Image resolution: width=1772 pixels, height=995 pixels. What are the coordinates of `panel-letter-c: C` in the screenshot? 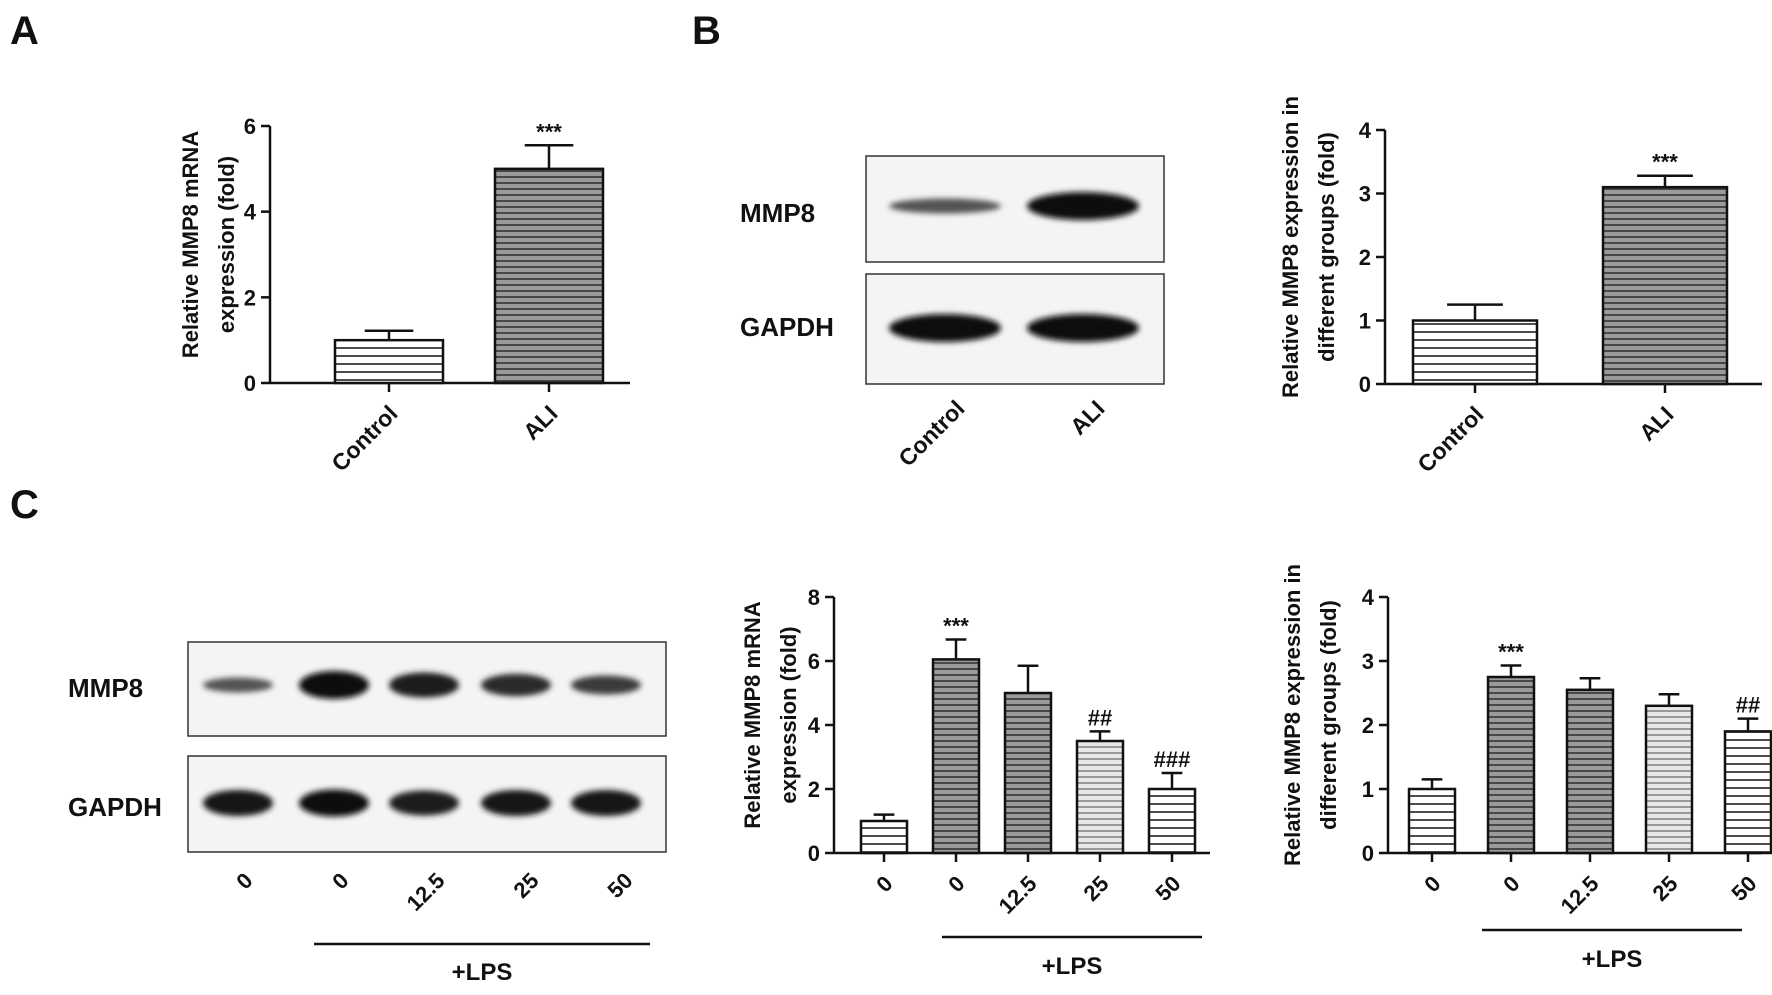 It's located at (24, 505).